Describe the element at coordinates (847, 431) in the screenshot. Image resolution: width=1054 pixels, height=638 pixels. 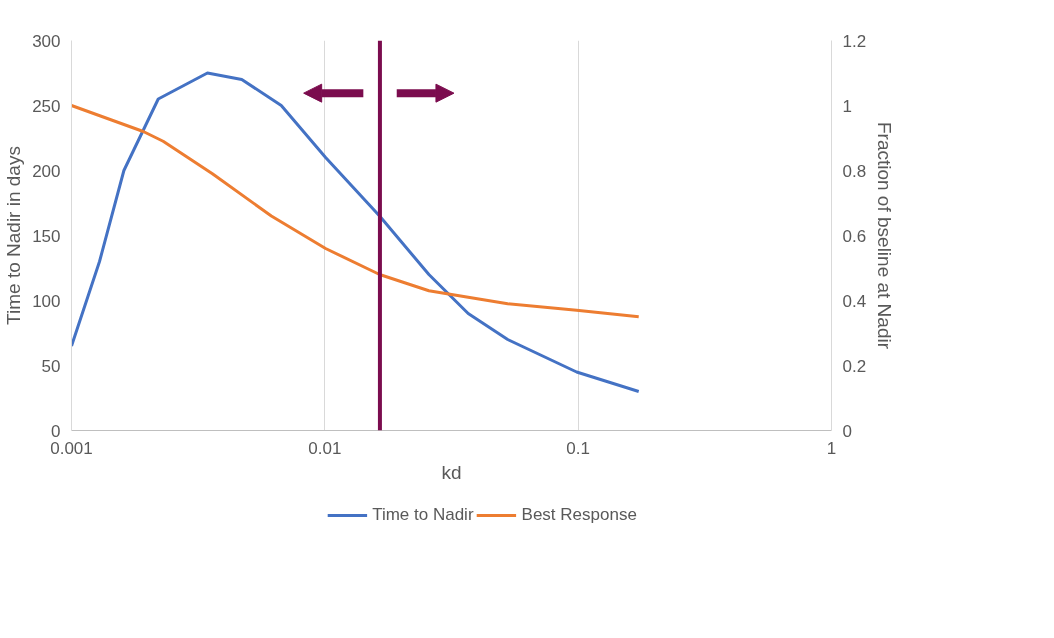
I see `y2-tick-label: 0` at that location.